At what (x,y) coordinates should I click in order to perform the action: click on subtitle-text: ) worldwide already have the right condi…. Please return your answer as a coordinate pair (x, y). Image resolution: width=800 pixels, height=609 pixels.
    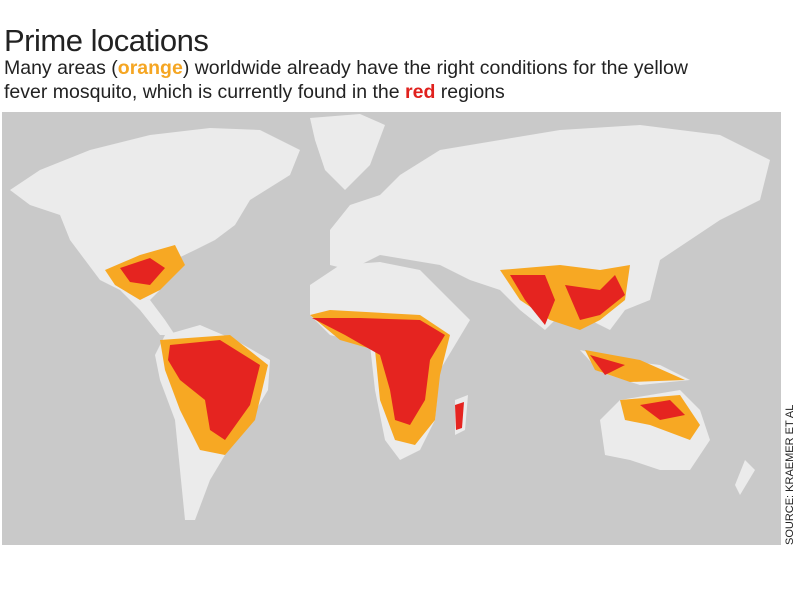
    Looking at the image, I should click on (346, 80).